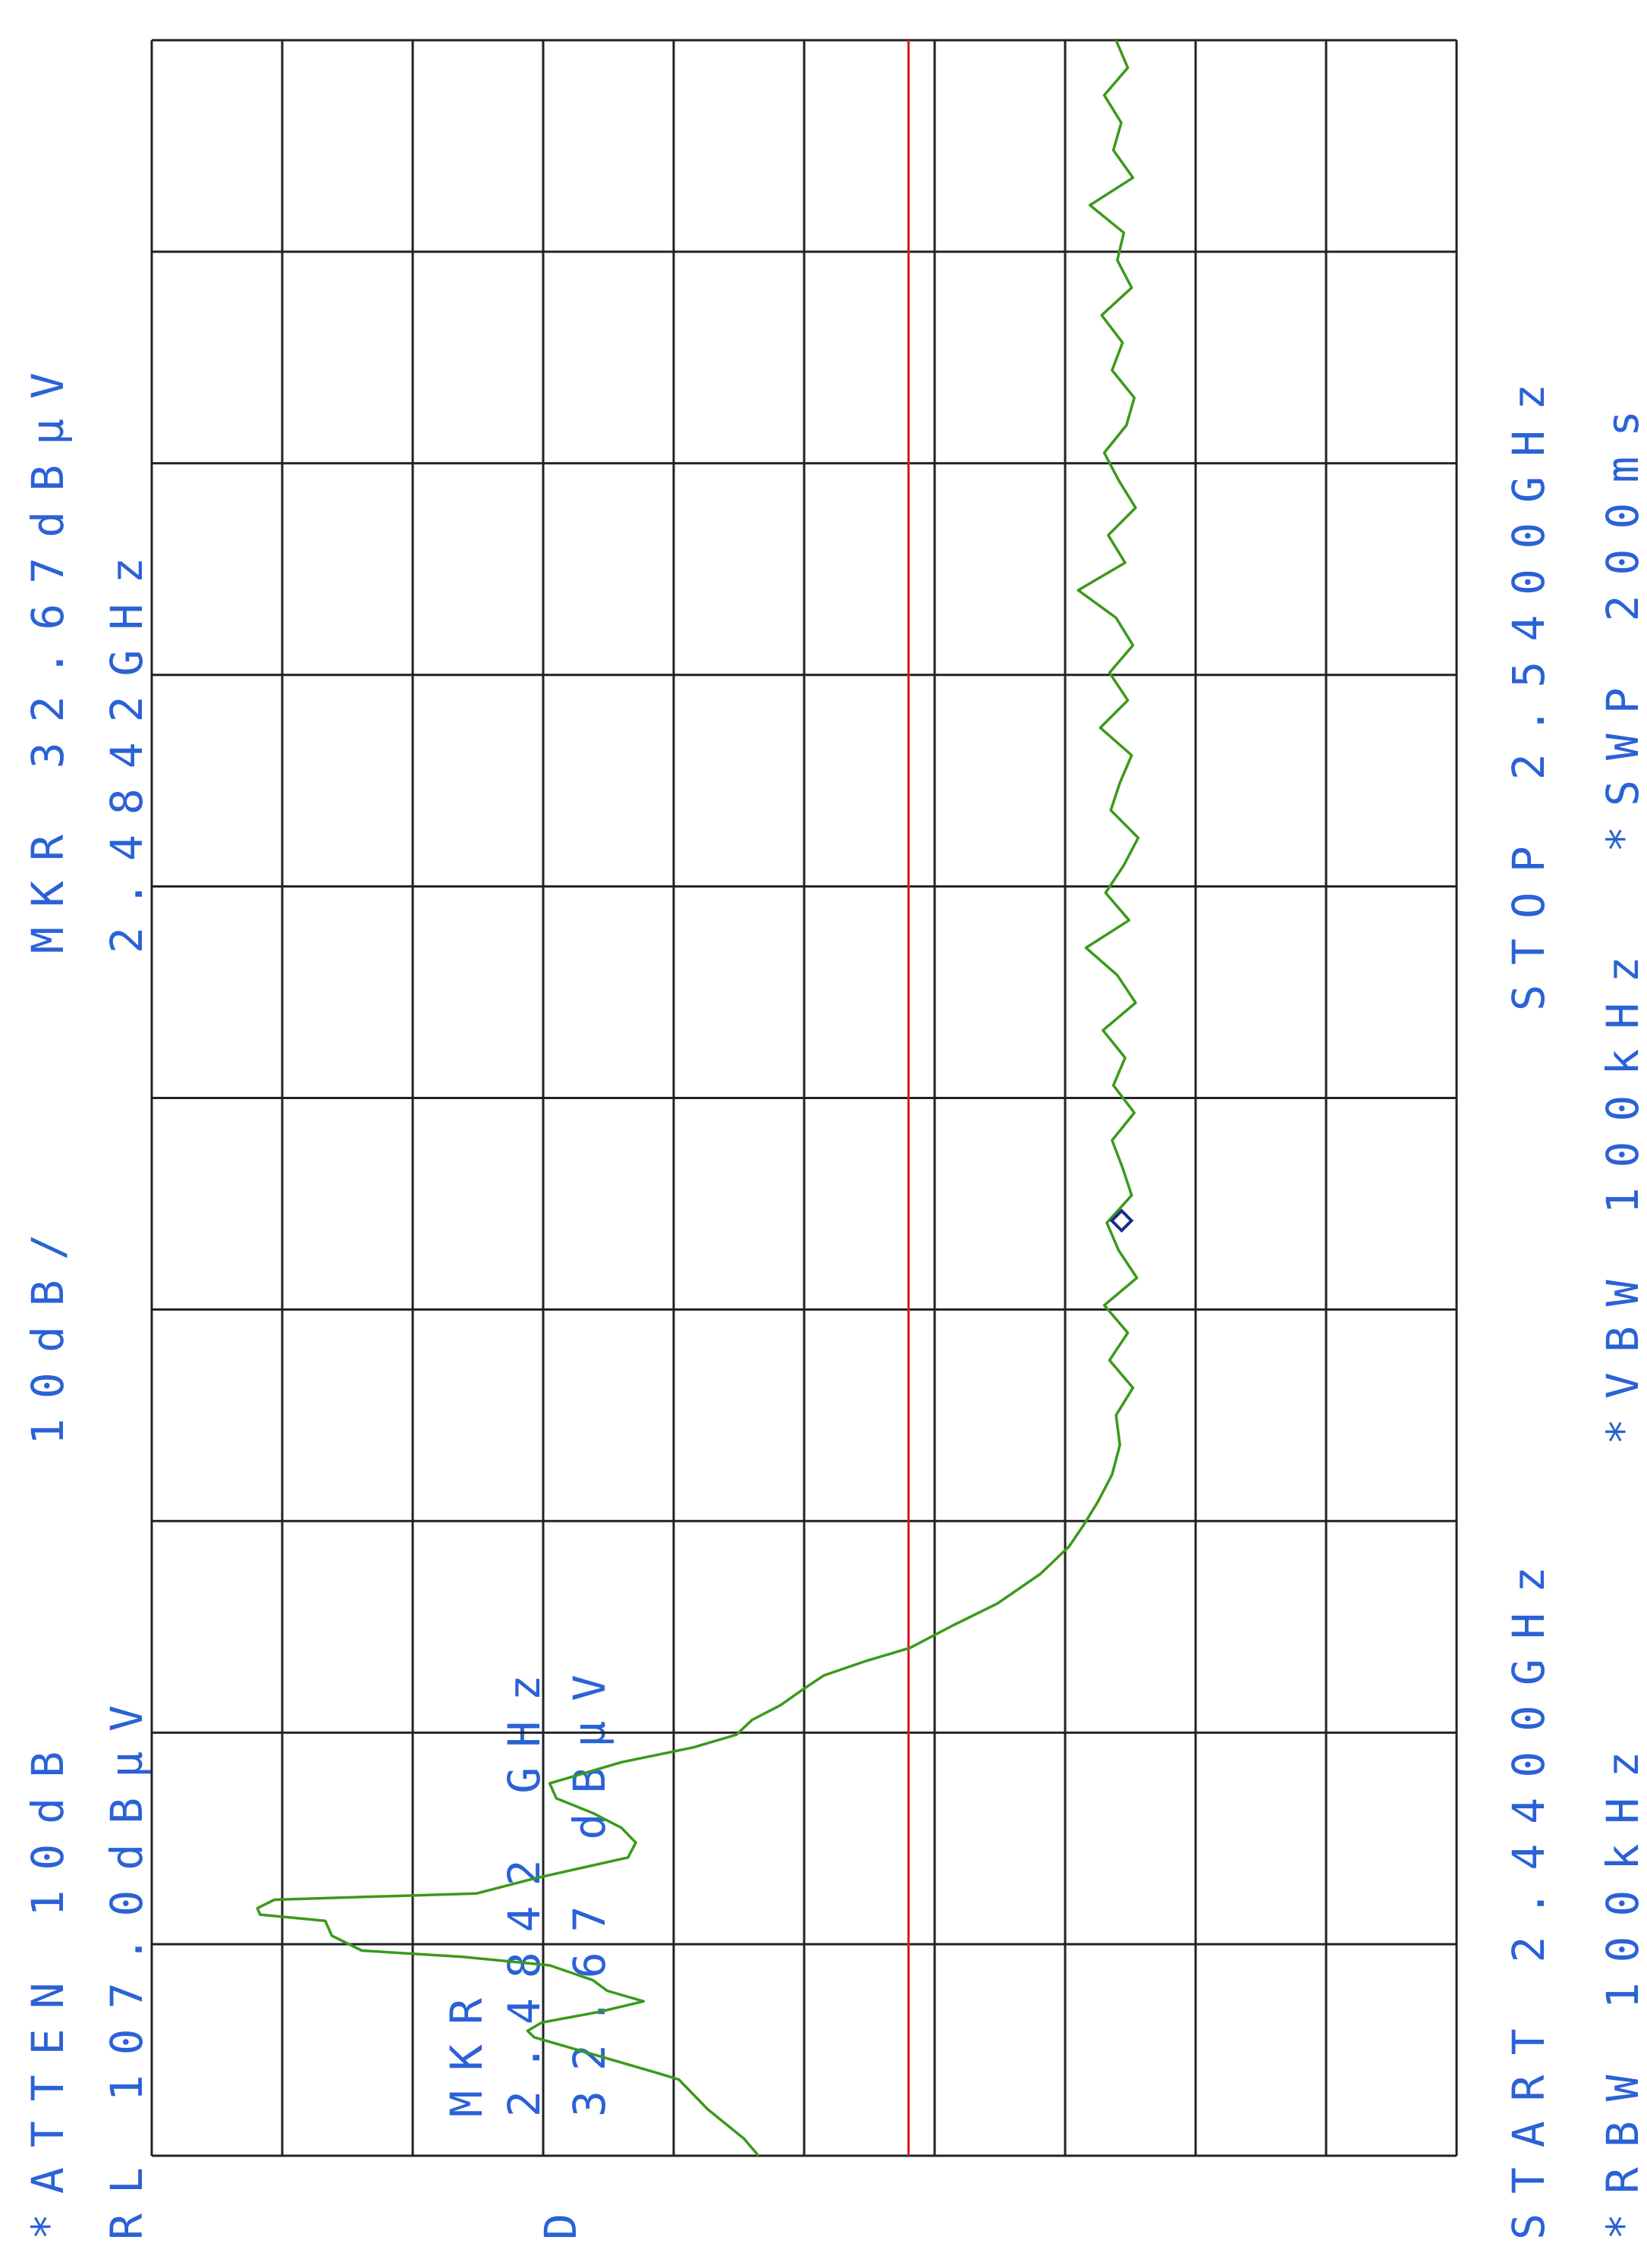 This screenshot has width=1647, height=2268. I want to click on scale: 10dB/, so click(48, 1329).